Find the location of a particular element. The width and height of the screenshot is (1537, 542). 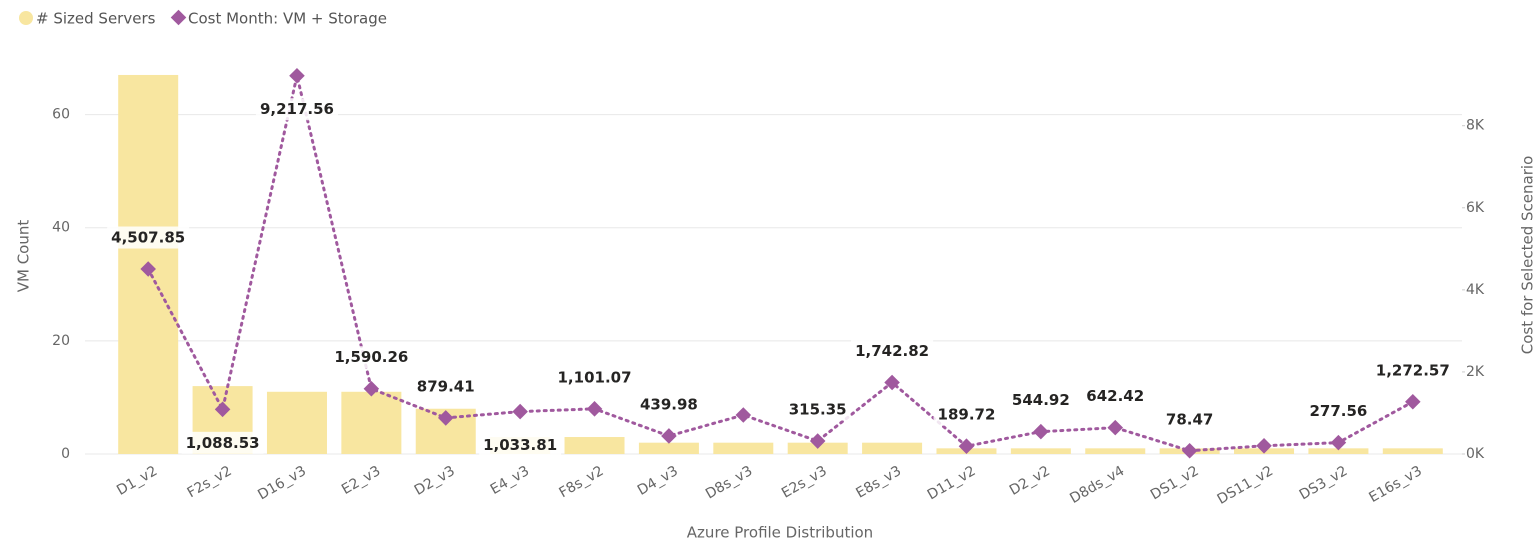

data-label: 1,088.53 is located at coordinates (223, 443).